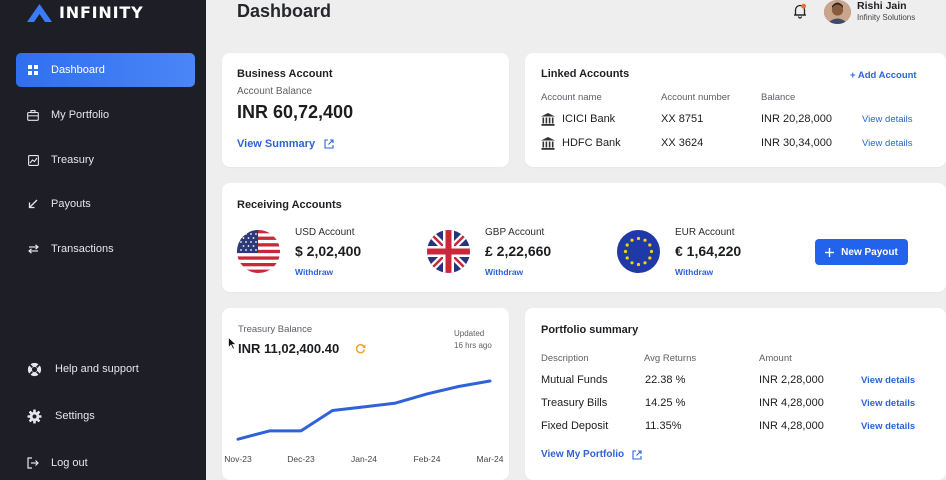  What do you see at coordinates (33, 70) in the screenshot?
I see `grid-icon` at bounding box center [33, 70].